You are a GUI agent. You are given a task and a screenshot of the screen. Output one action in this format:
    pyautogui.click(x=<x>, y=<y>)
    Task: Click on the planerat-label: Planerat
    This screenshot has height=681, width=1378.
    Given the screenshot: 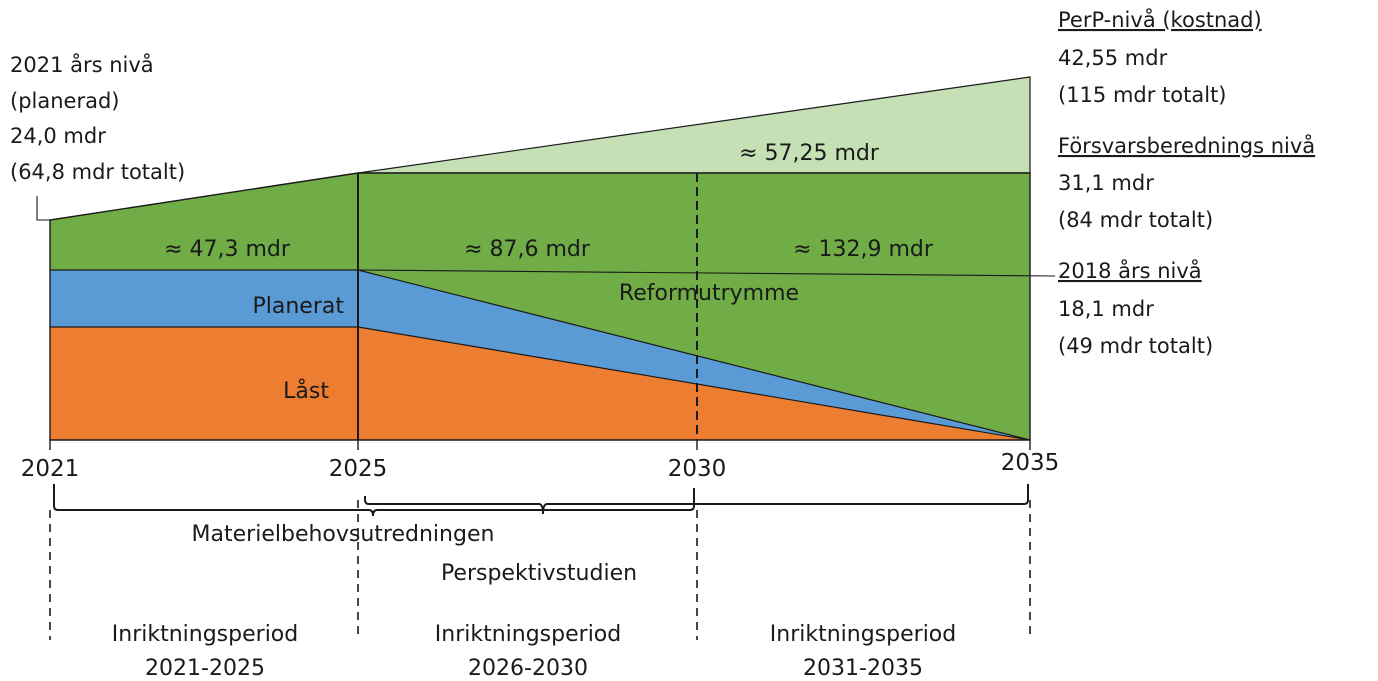 What is the action you would take?
    pyautogui.click(x=299, y=306)
    